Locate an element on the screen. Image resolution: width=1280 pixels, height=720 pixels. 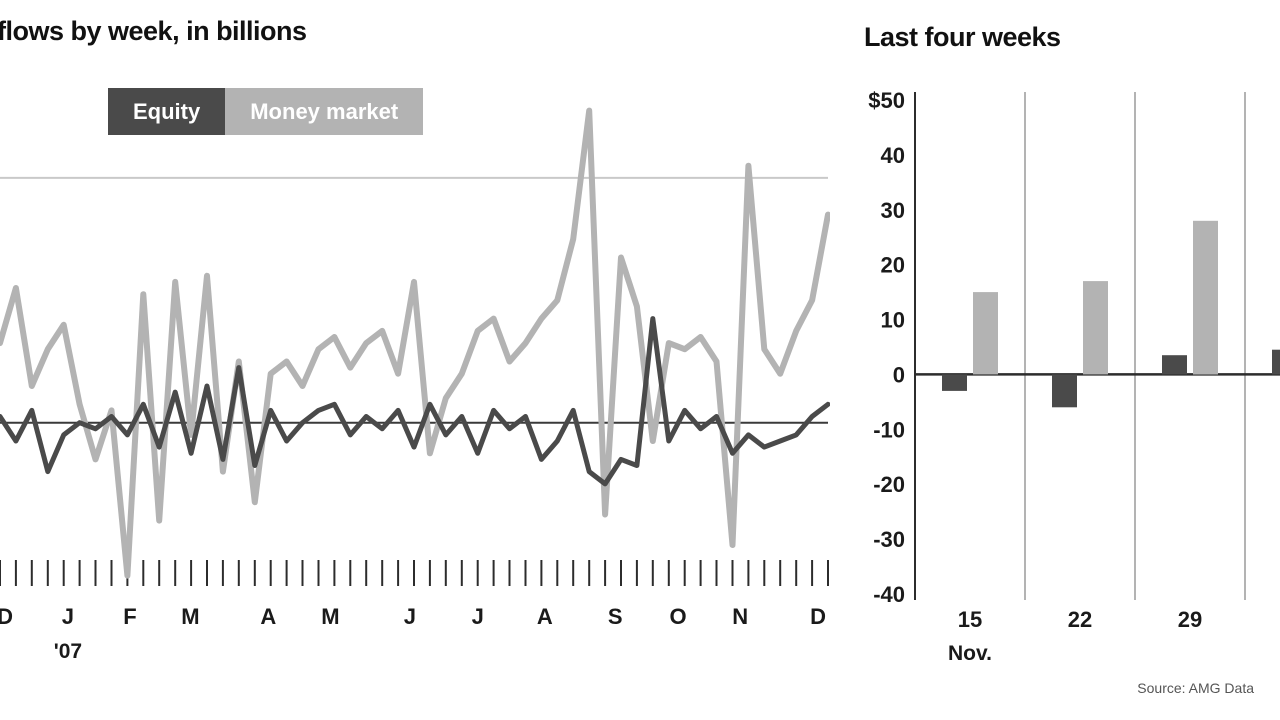
legend-equity: Equity is located at coordinates (167, 111).